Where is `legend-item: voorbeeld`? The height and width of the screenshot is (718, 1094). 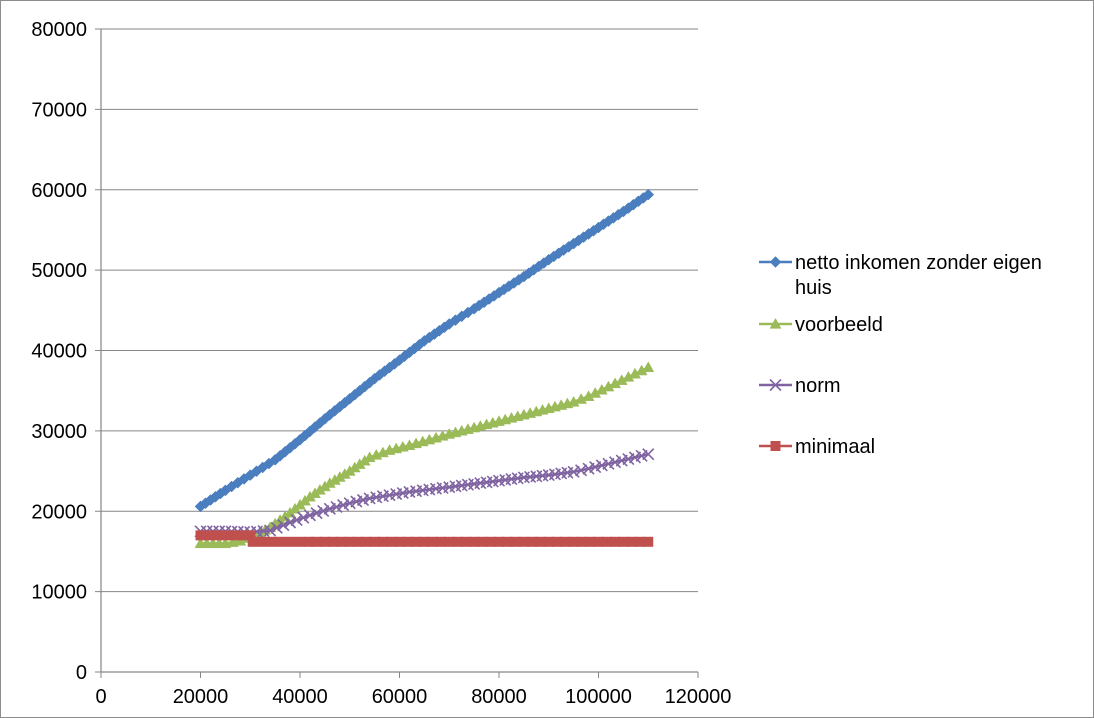 legend-item: voorbeeld is located at coordinates (821, 325).